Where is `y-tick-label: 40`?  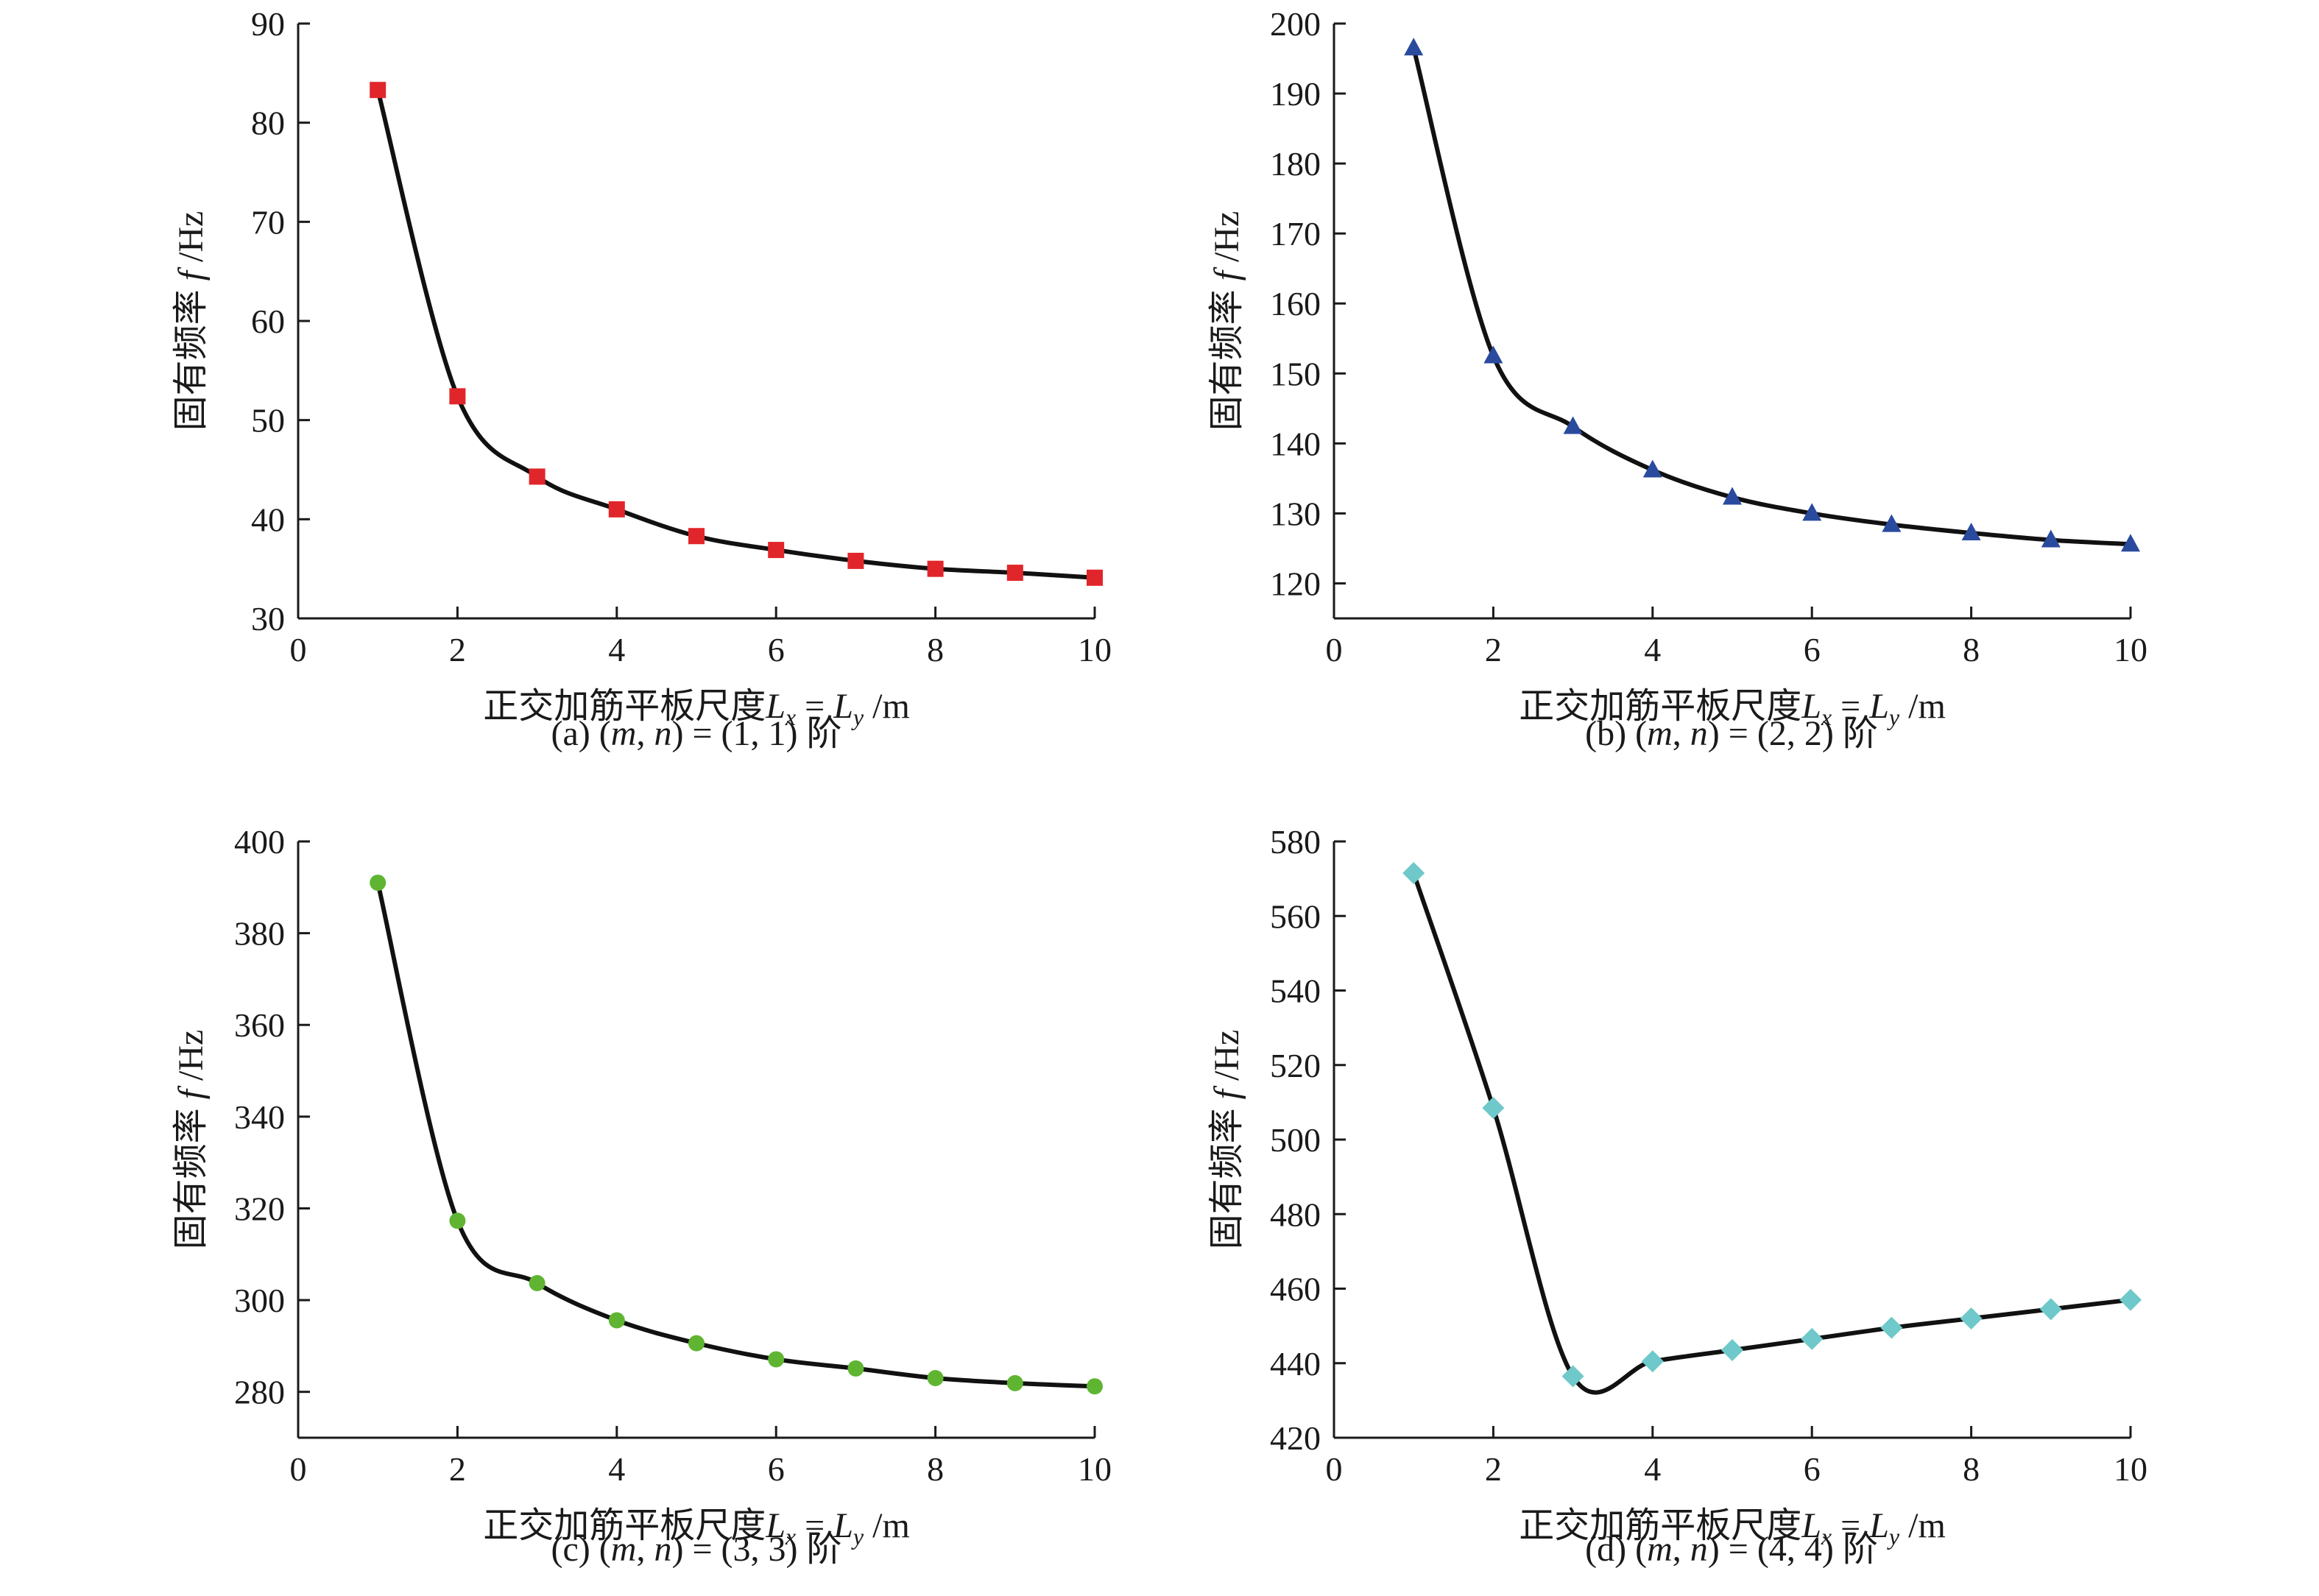
y-tick-label: 40 is located at coordinates (268, 519).